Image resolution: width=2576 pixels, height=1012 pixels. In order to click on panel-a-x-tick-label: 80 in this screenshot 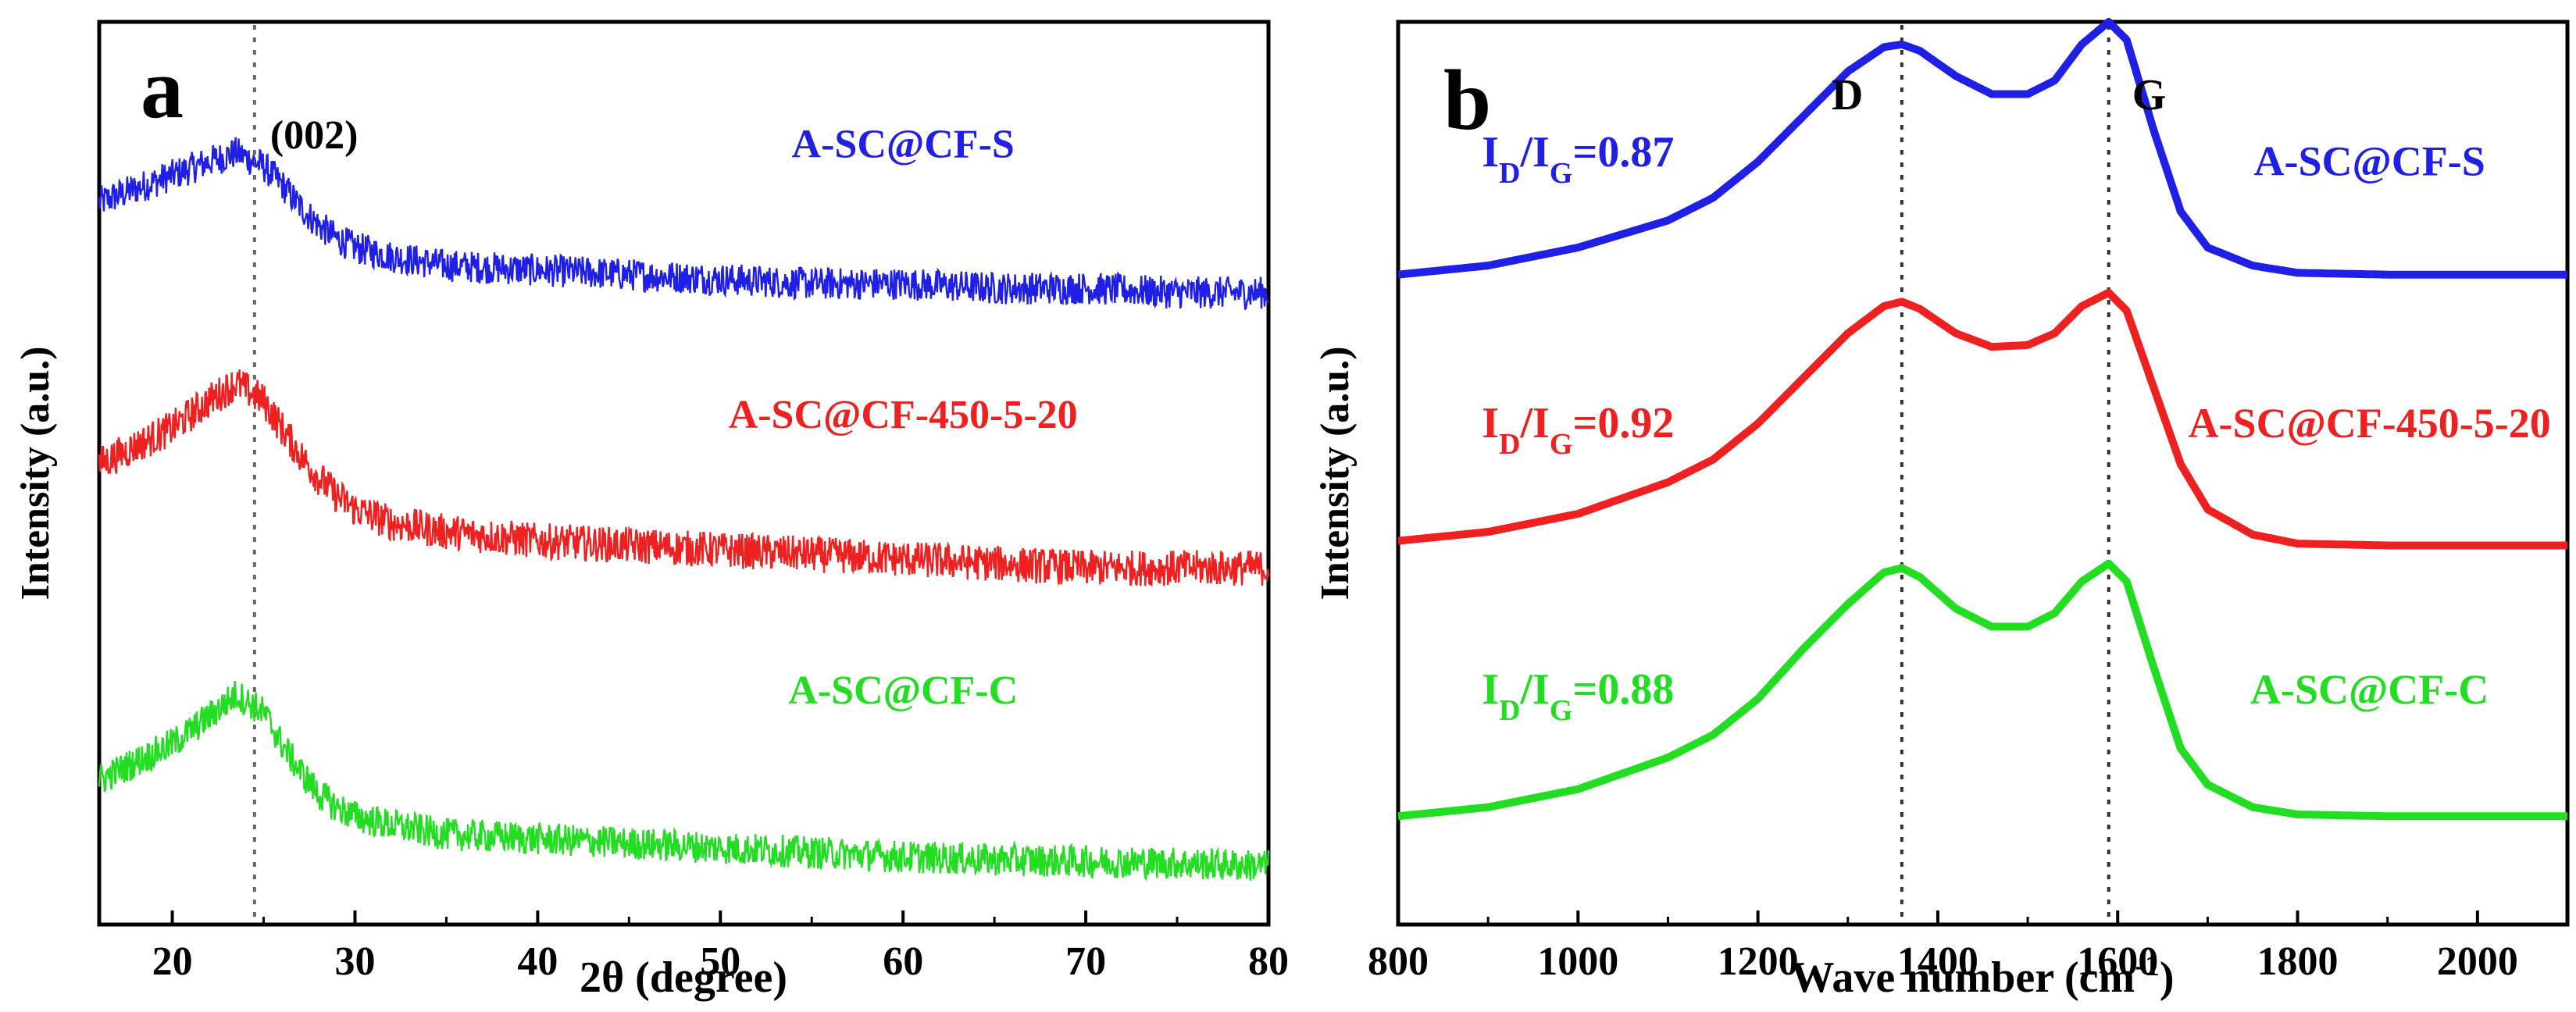, I will do `click(1268, 961)`.